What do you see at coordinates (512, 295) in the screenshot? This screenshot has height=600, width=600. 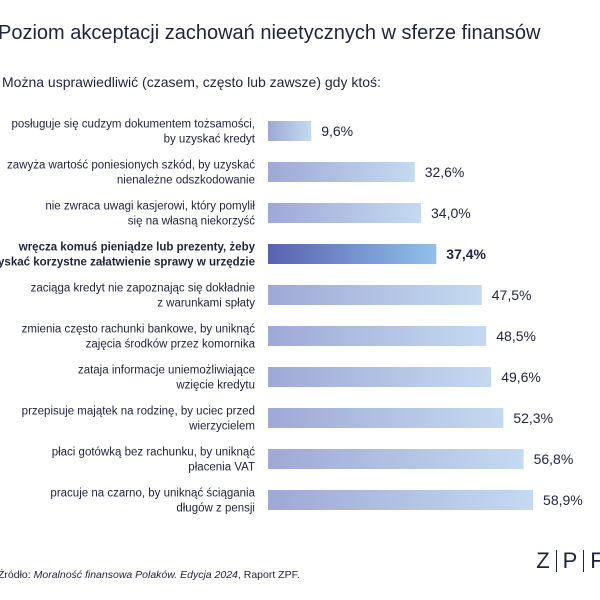 I see `value-label: 47,5%` at bounding box center [512, 295].